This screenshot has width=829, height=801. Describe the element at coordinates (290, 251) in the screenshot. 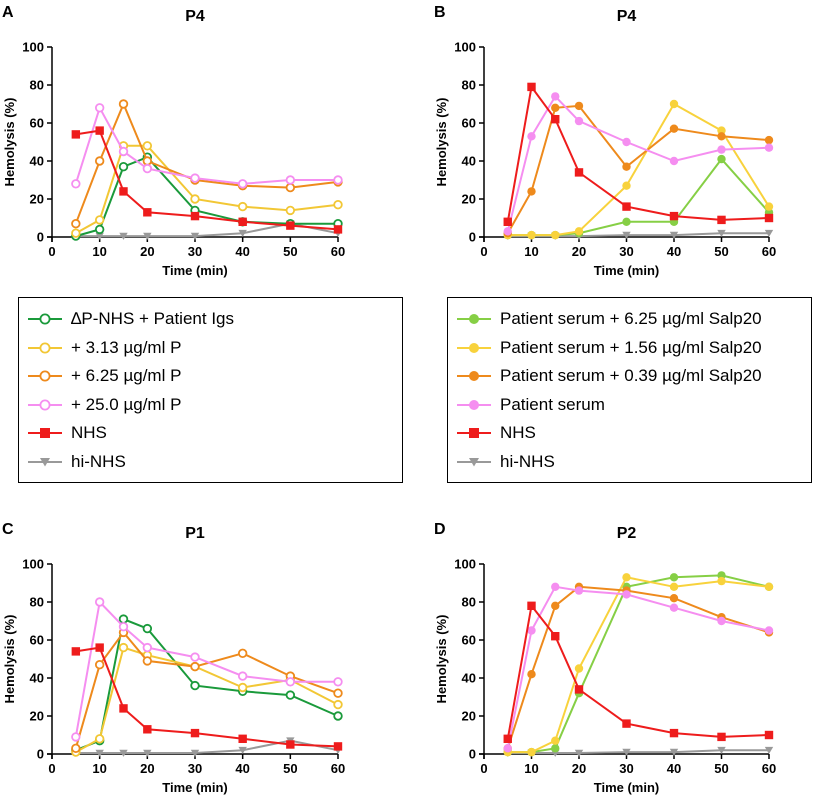

I see `x-tick-label: 50` at that location.